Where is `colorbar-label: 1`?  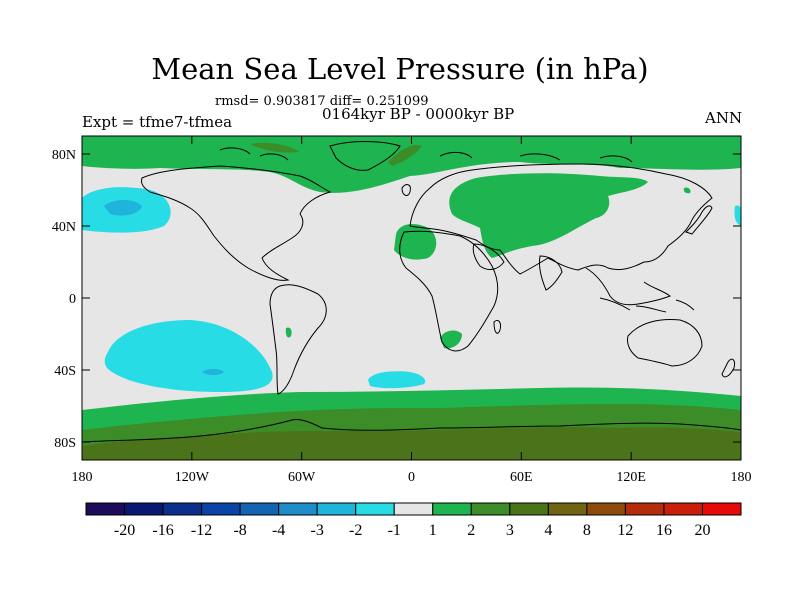
colorbar-label: 1 is located at coordinates (433, 530).